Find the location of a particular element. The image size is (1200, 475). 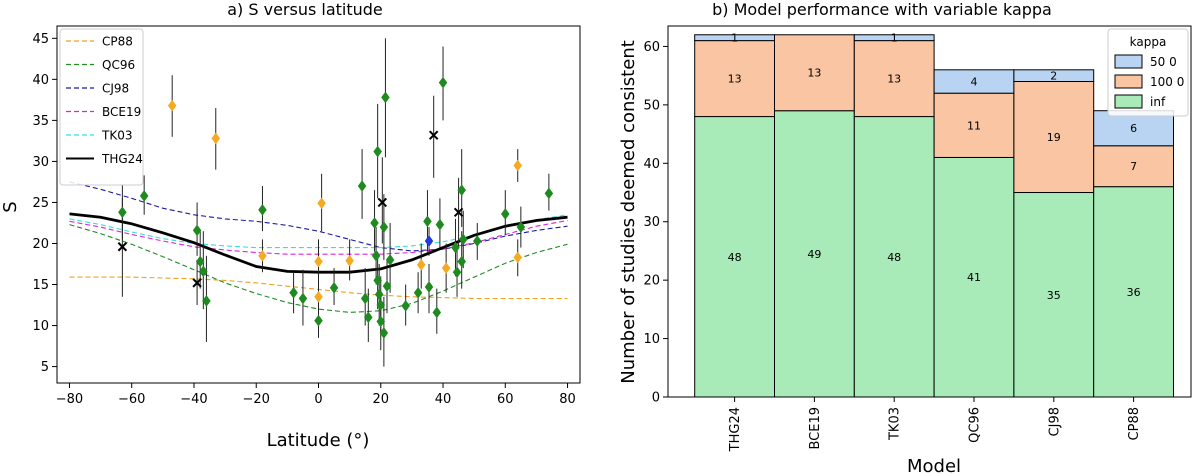

chart-b-legend-box is located at coordinates (1148, 72).